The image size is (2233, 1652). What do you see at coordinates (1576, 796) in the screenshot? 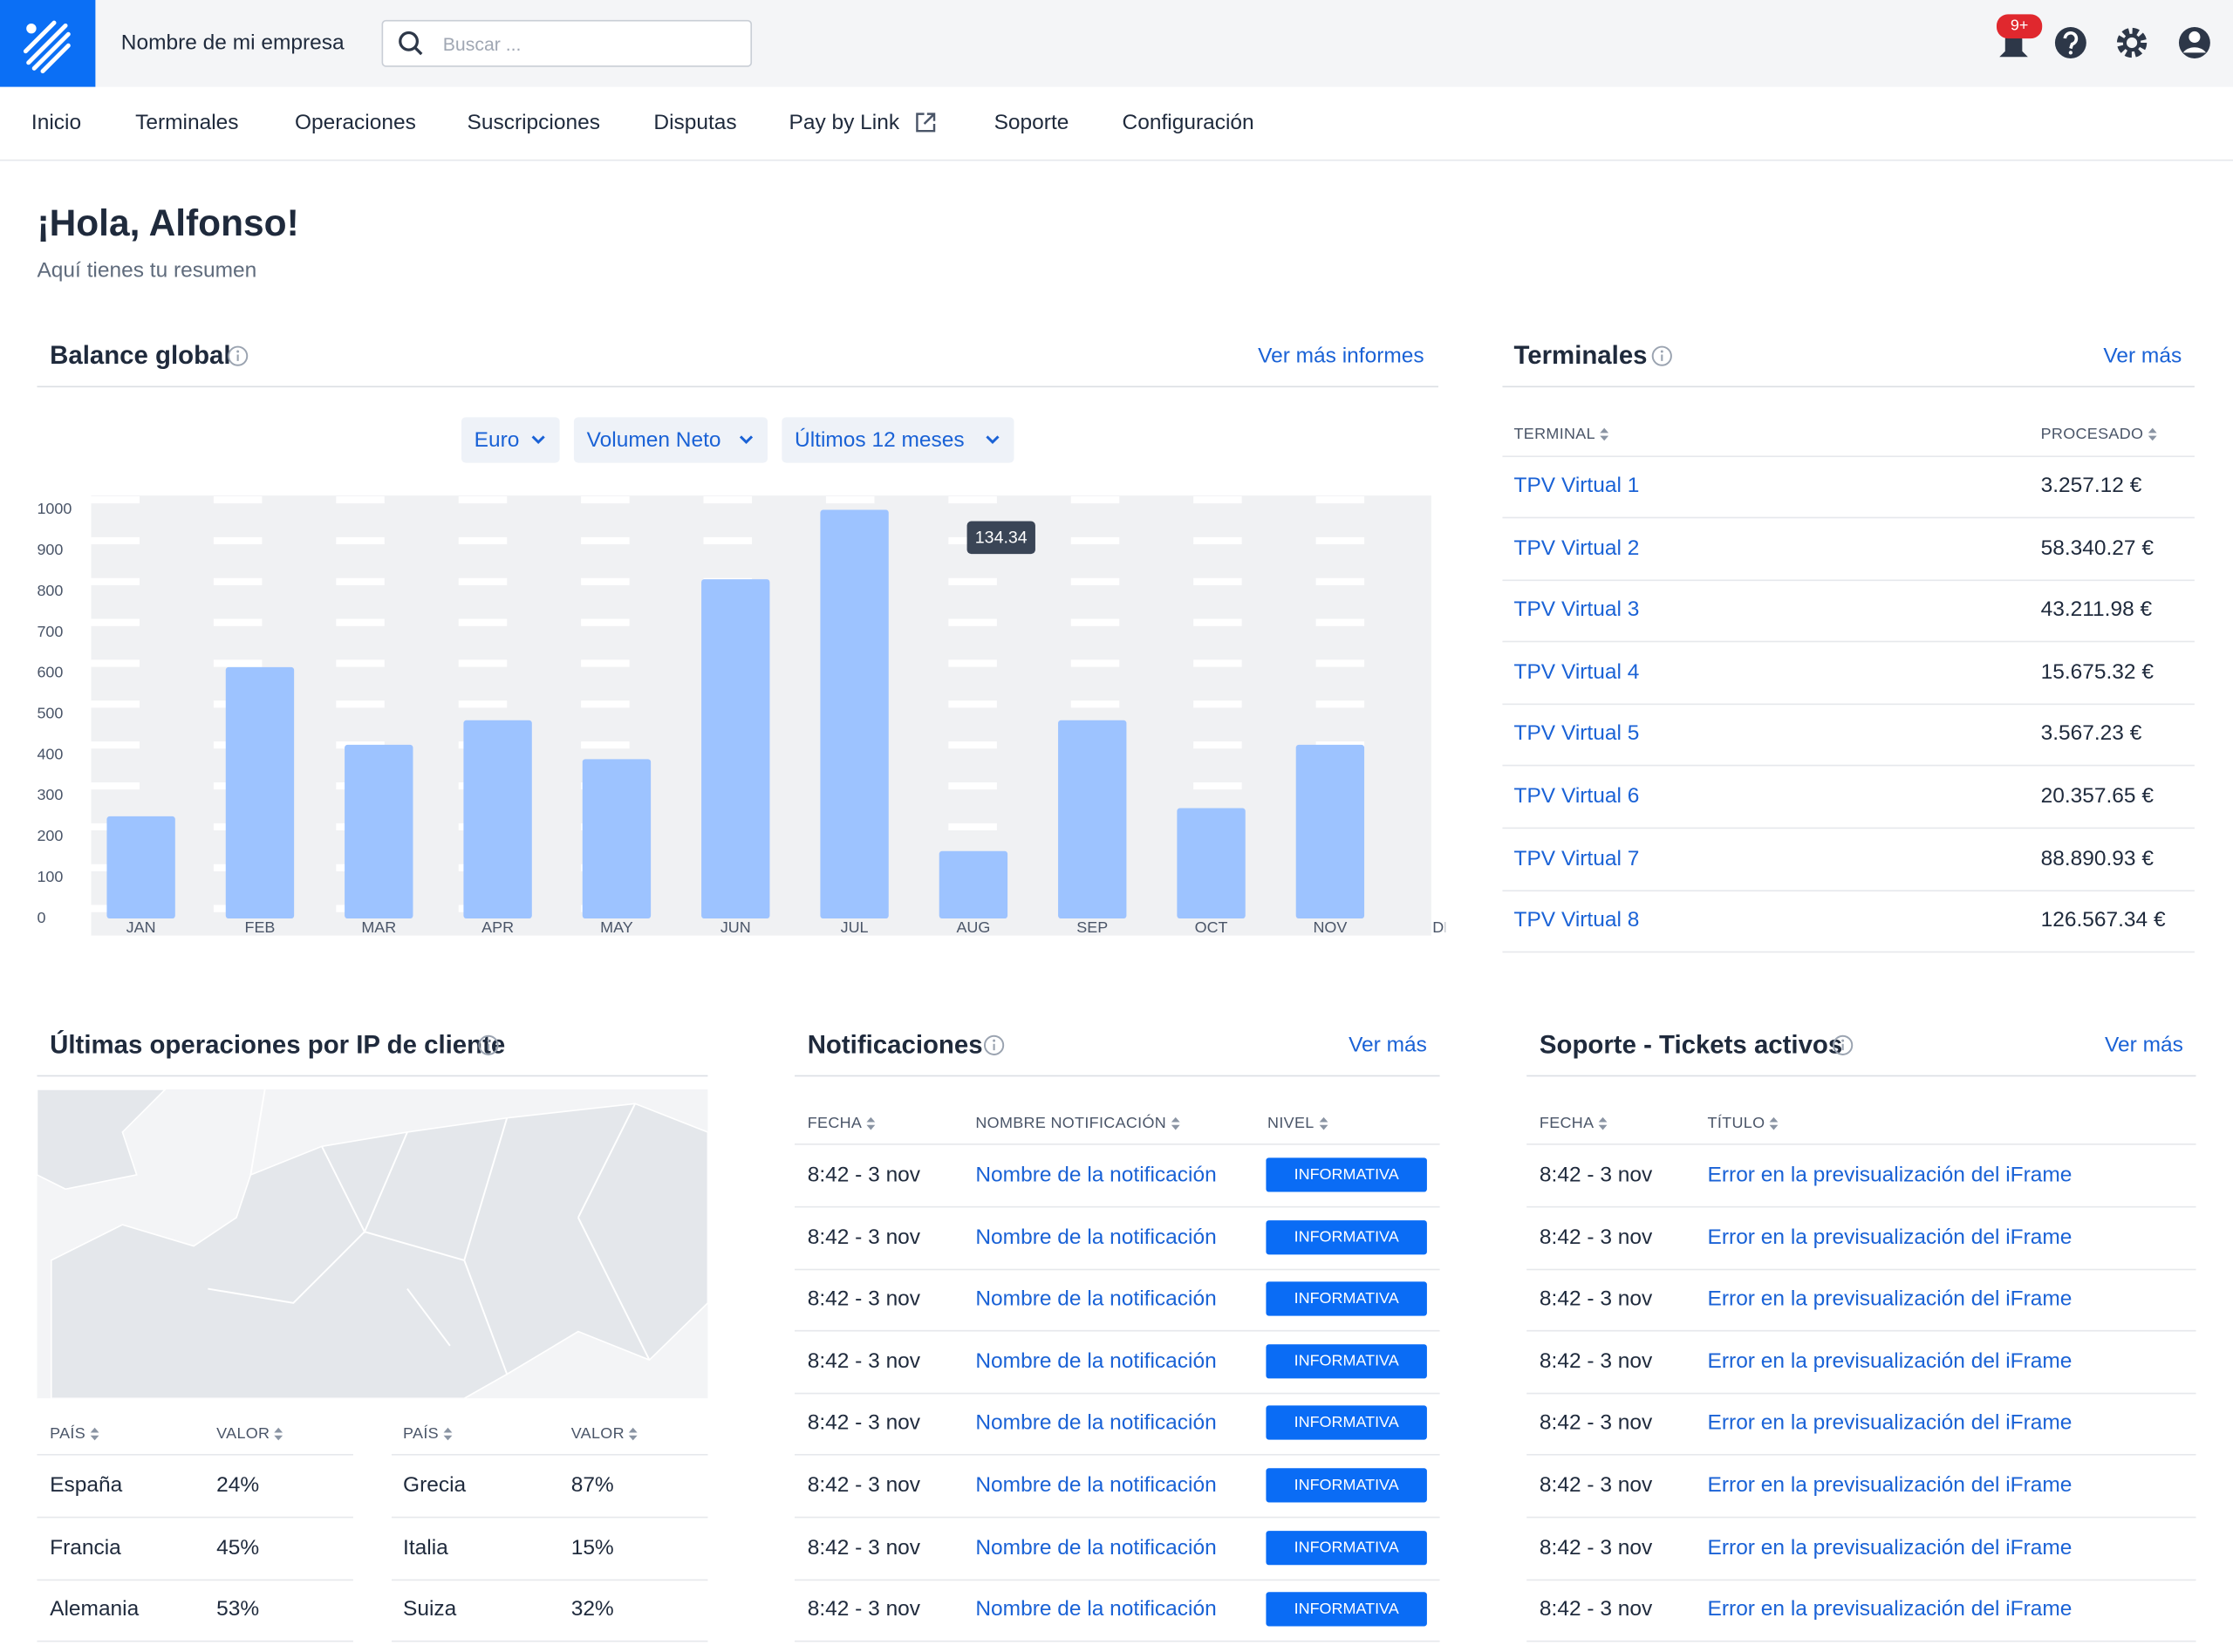
I see `terminal-name: TPV Virtual 6` at bounding box center [1576, 796].